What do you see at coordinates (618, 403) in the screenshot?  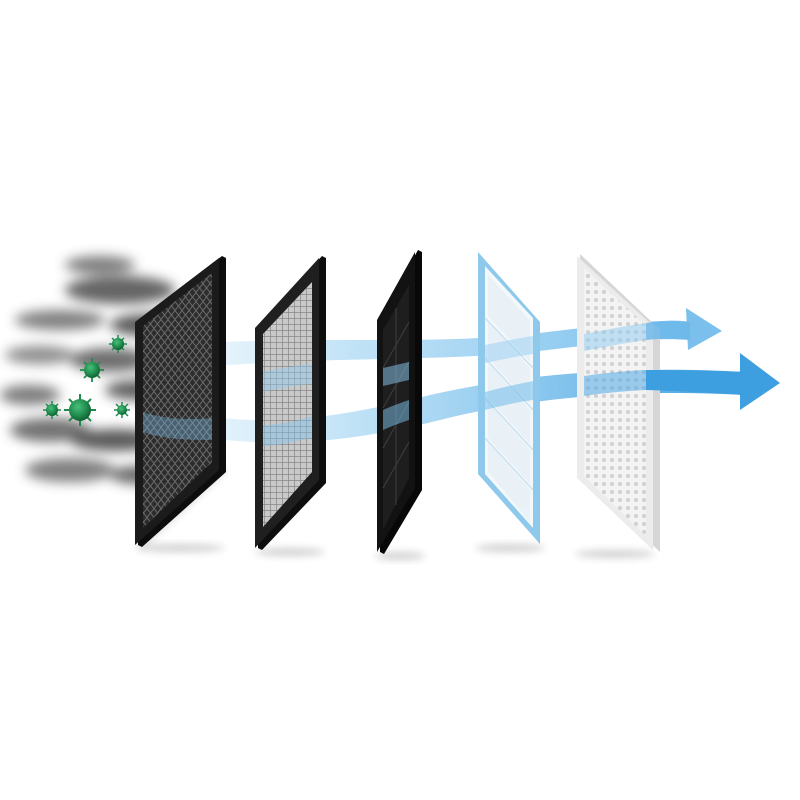 I see `filter-layer-white-perforated` at bounding box center [618, 403].